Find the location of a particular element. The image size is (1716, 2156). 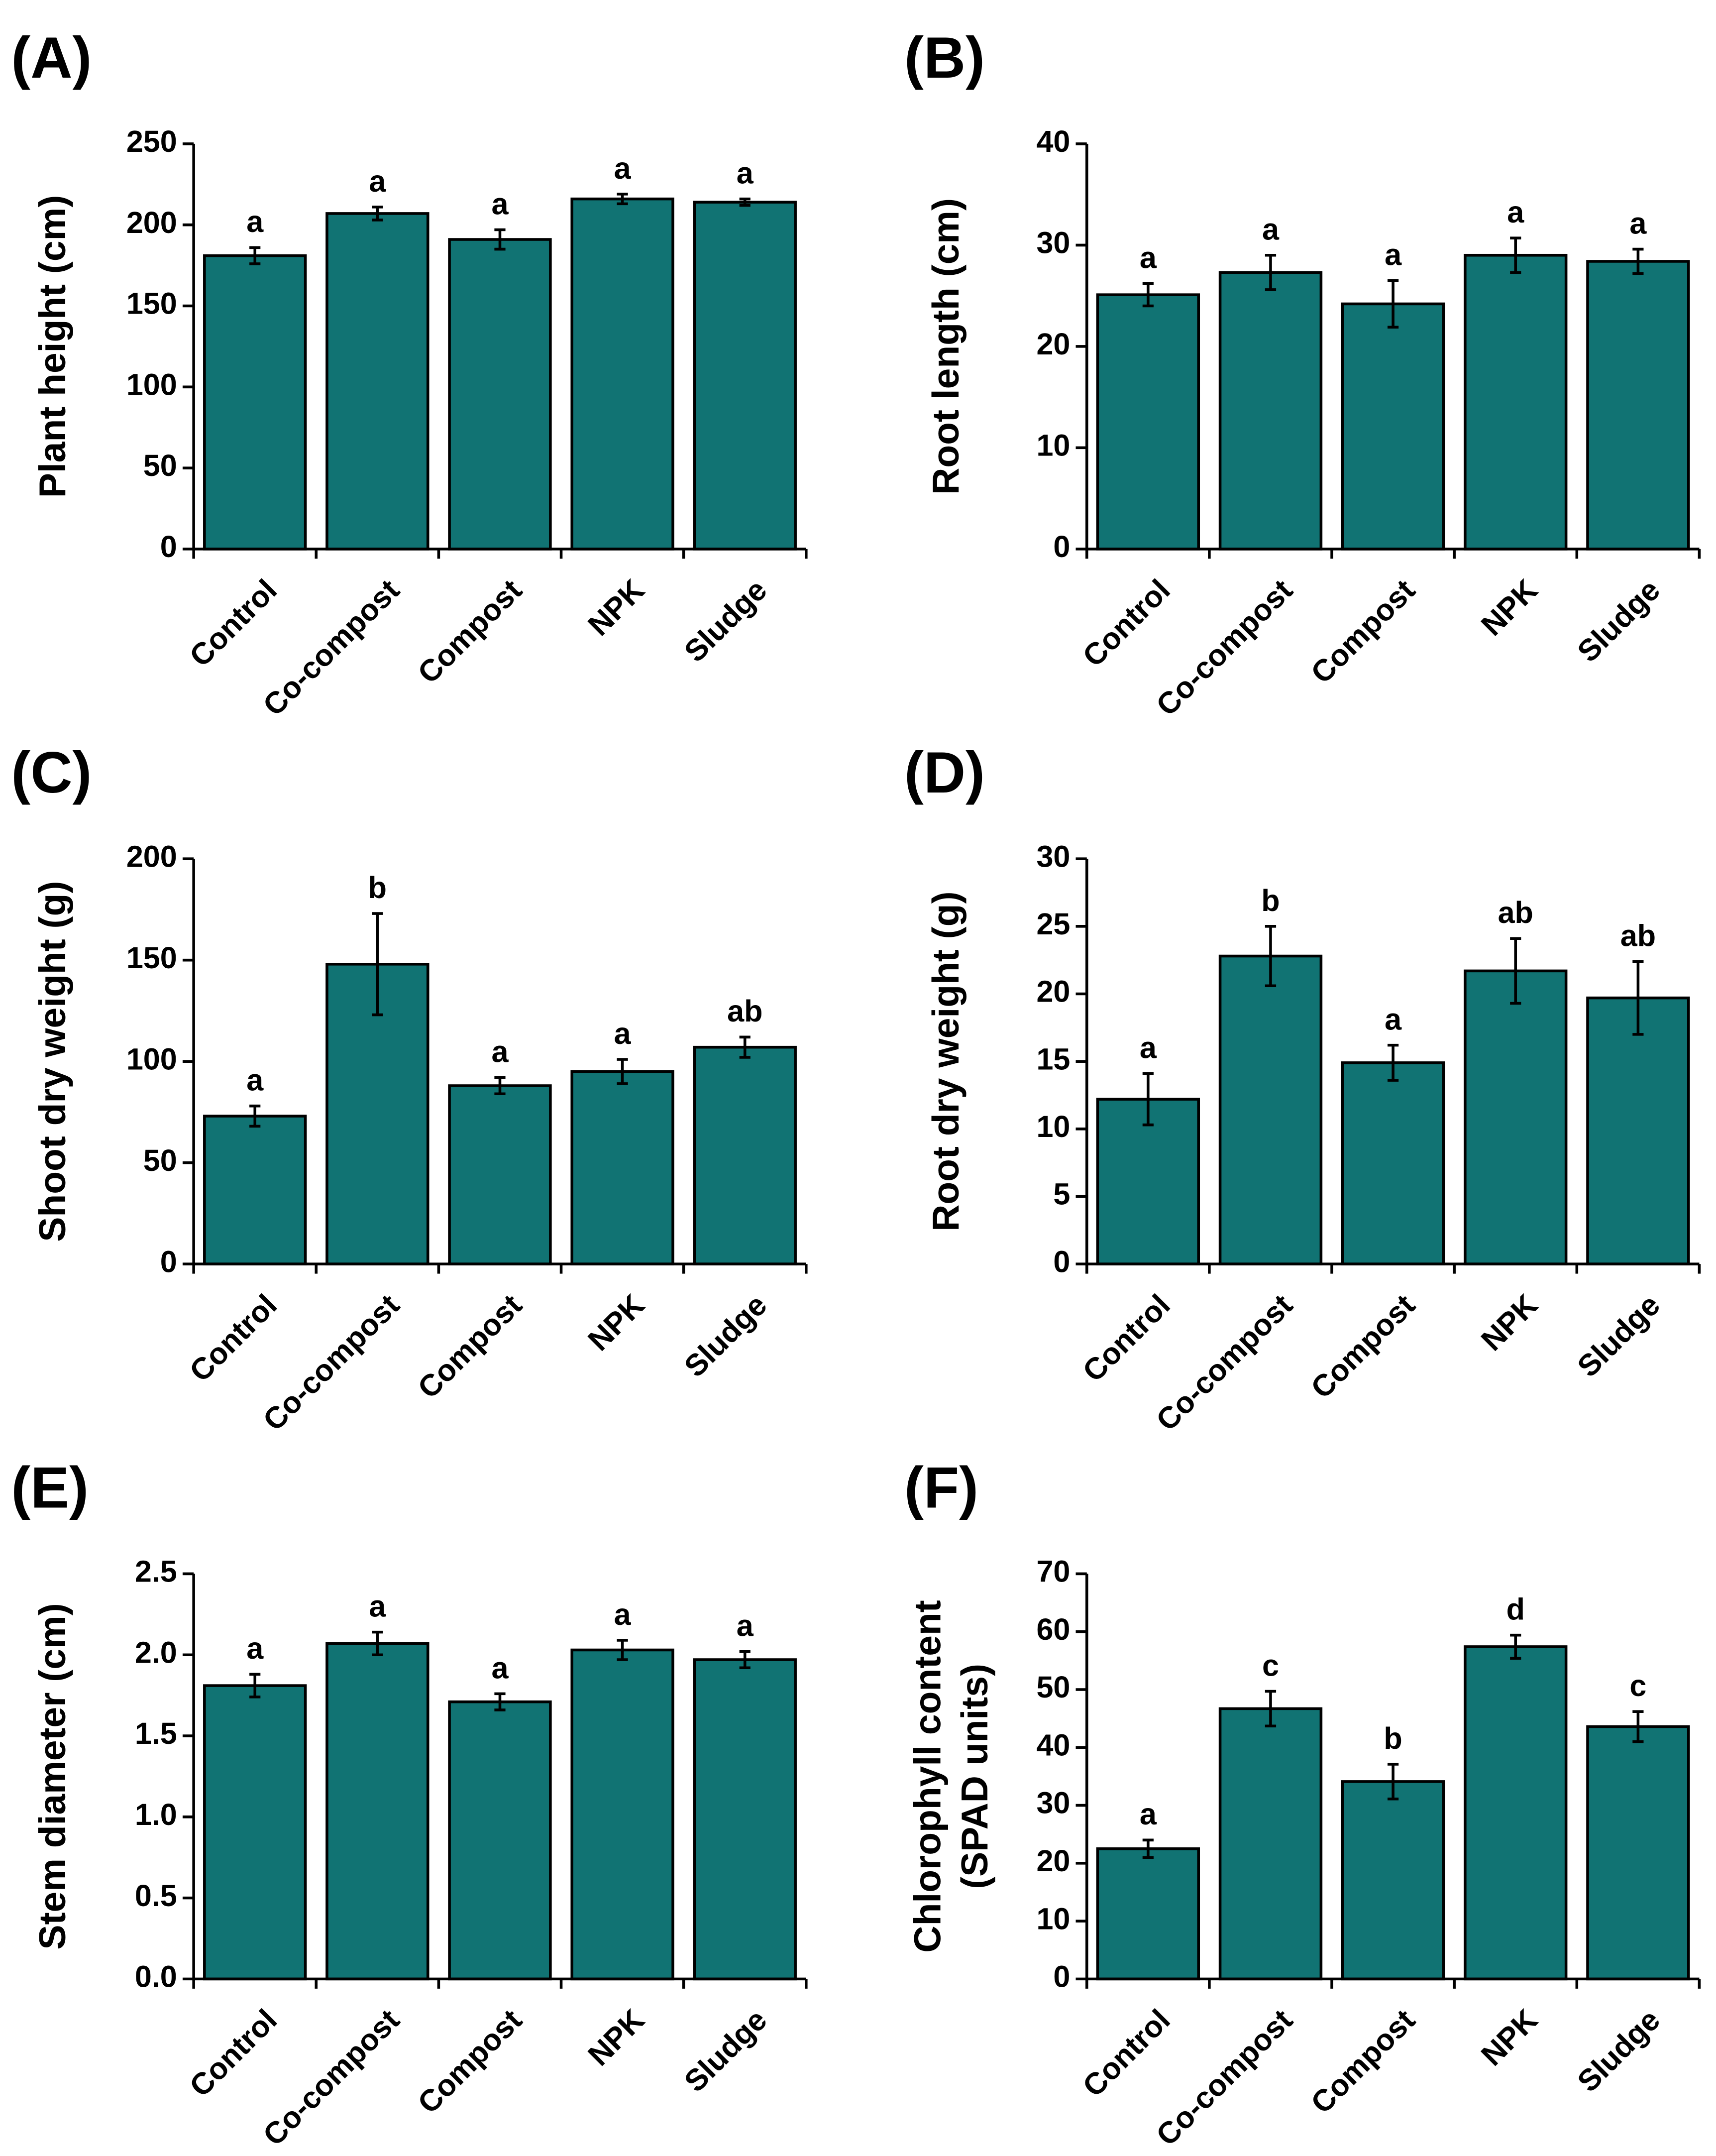

y-tick-label: 2.5 is located at coordinates (156, 1572).